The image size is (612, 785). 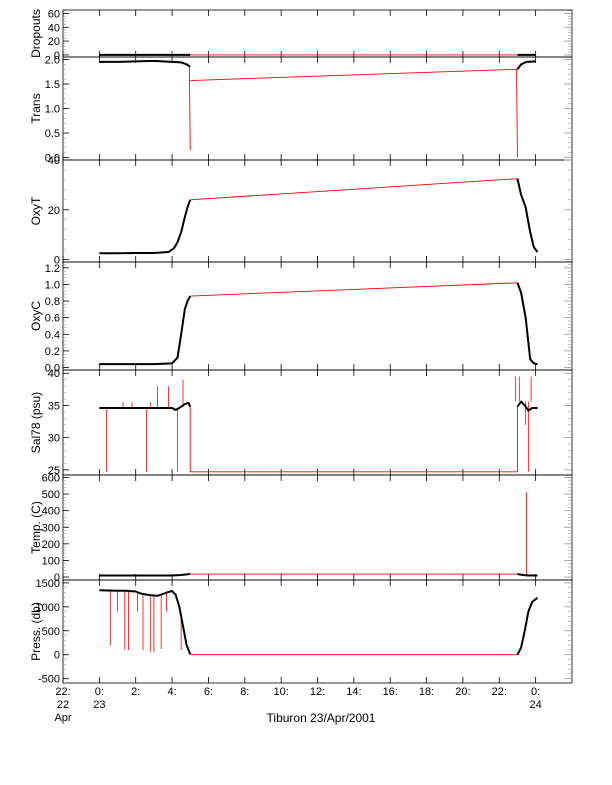 What do you see at coordinates (54, 439) in the screenshot?
I see `y-tick-label: 30` at bounding box center [54, 439].